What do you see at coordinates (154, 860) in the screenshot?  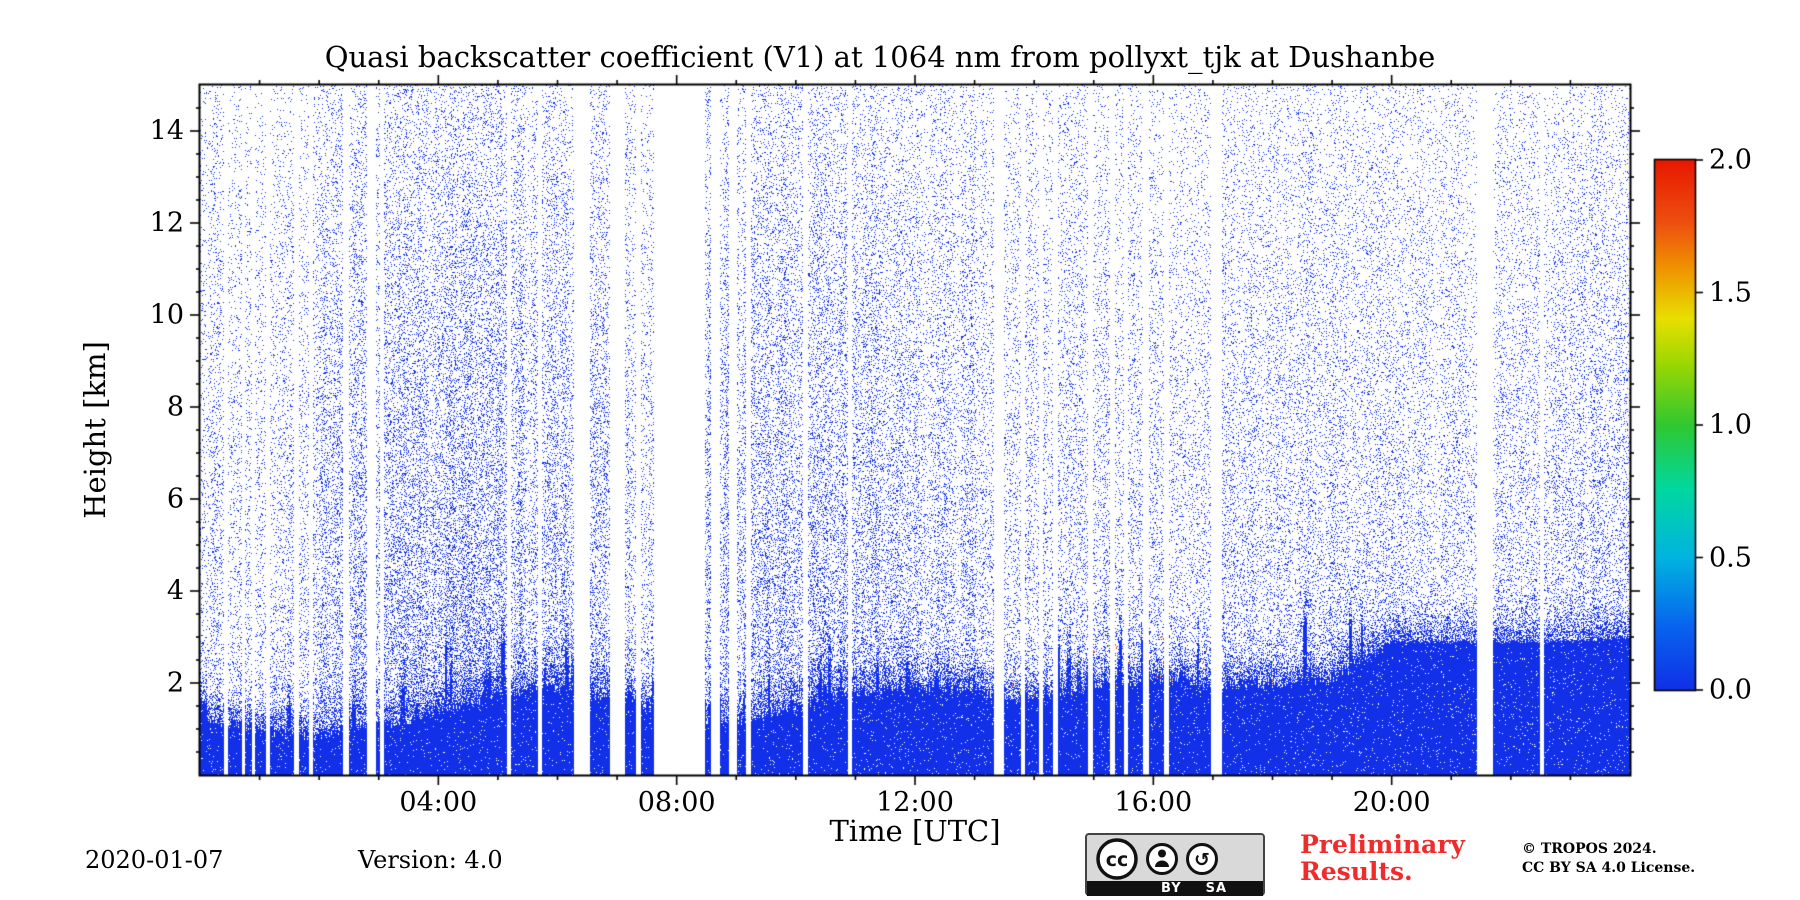 I see `measurement-date: 2020-01-07` at bounding box center [154, 860].